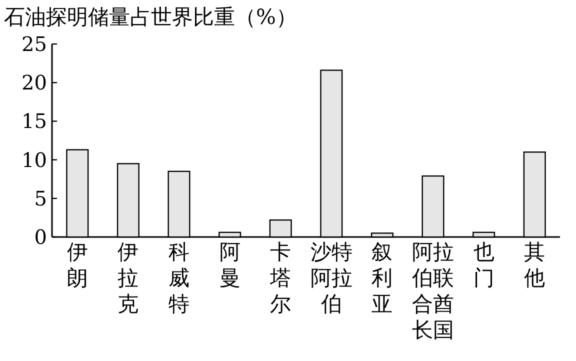 This screenshot has height=361, width=576. Describe the element at coordinates (229, 265) in the screenshot. I see `x-tick-label: 阿曼` at that location.